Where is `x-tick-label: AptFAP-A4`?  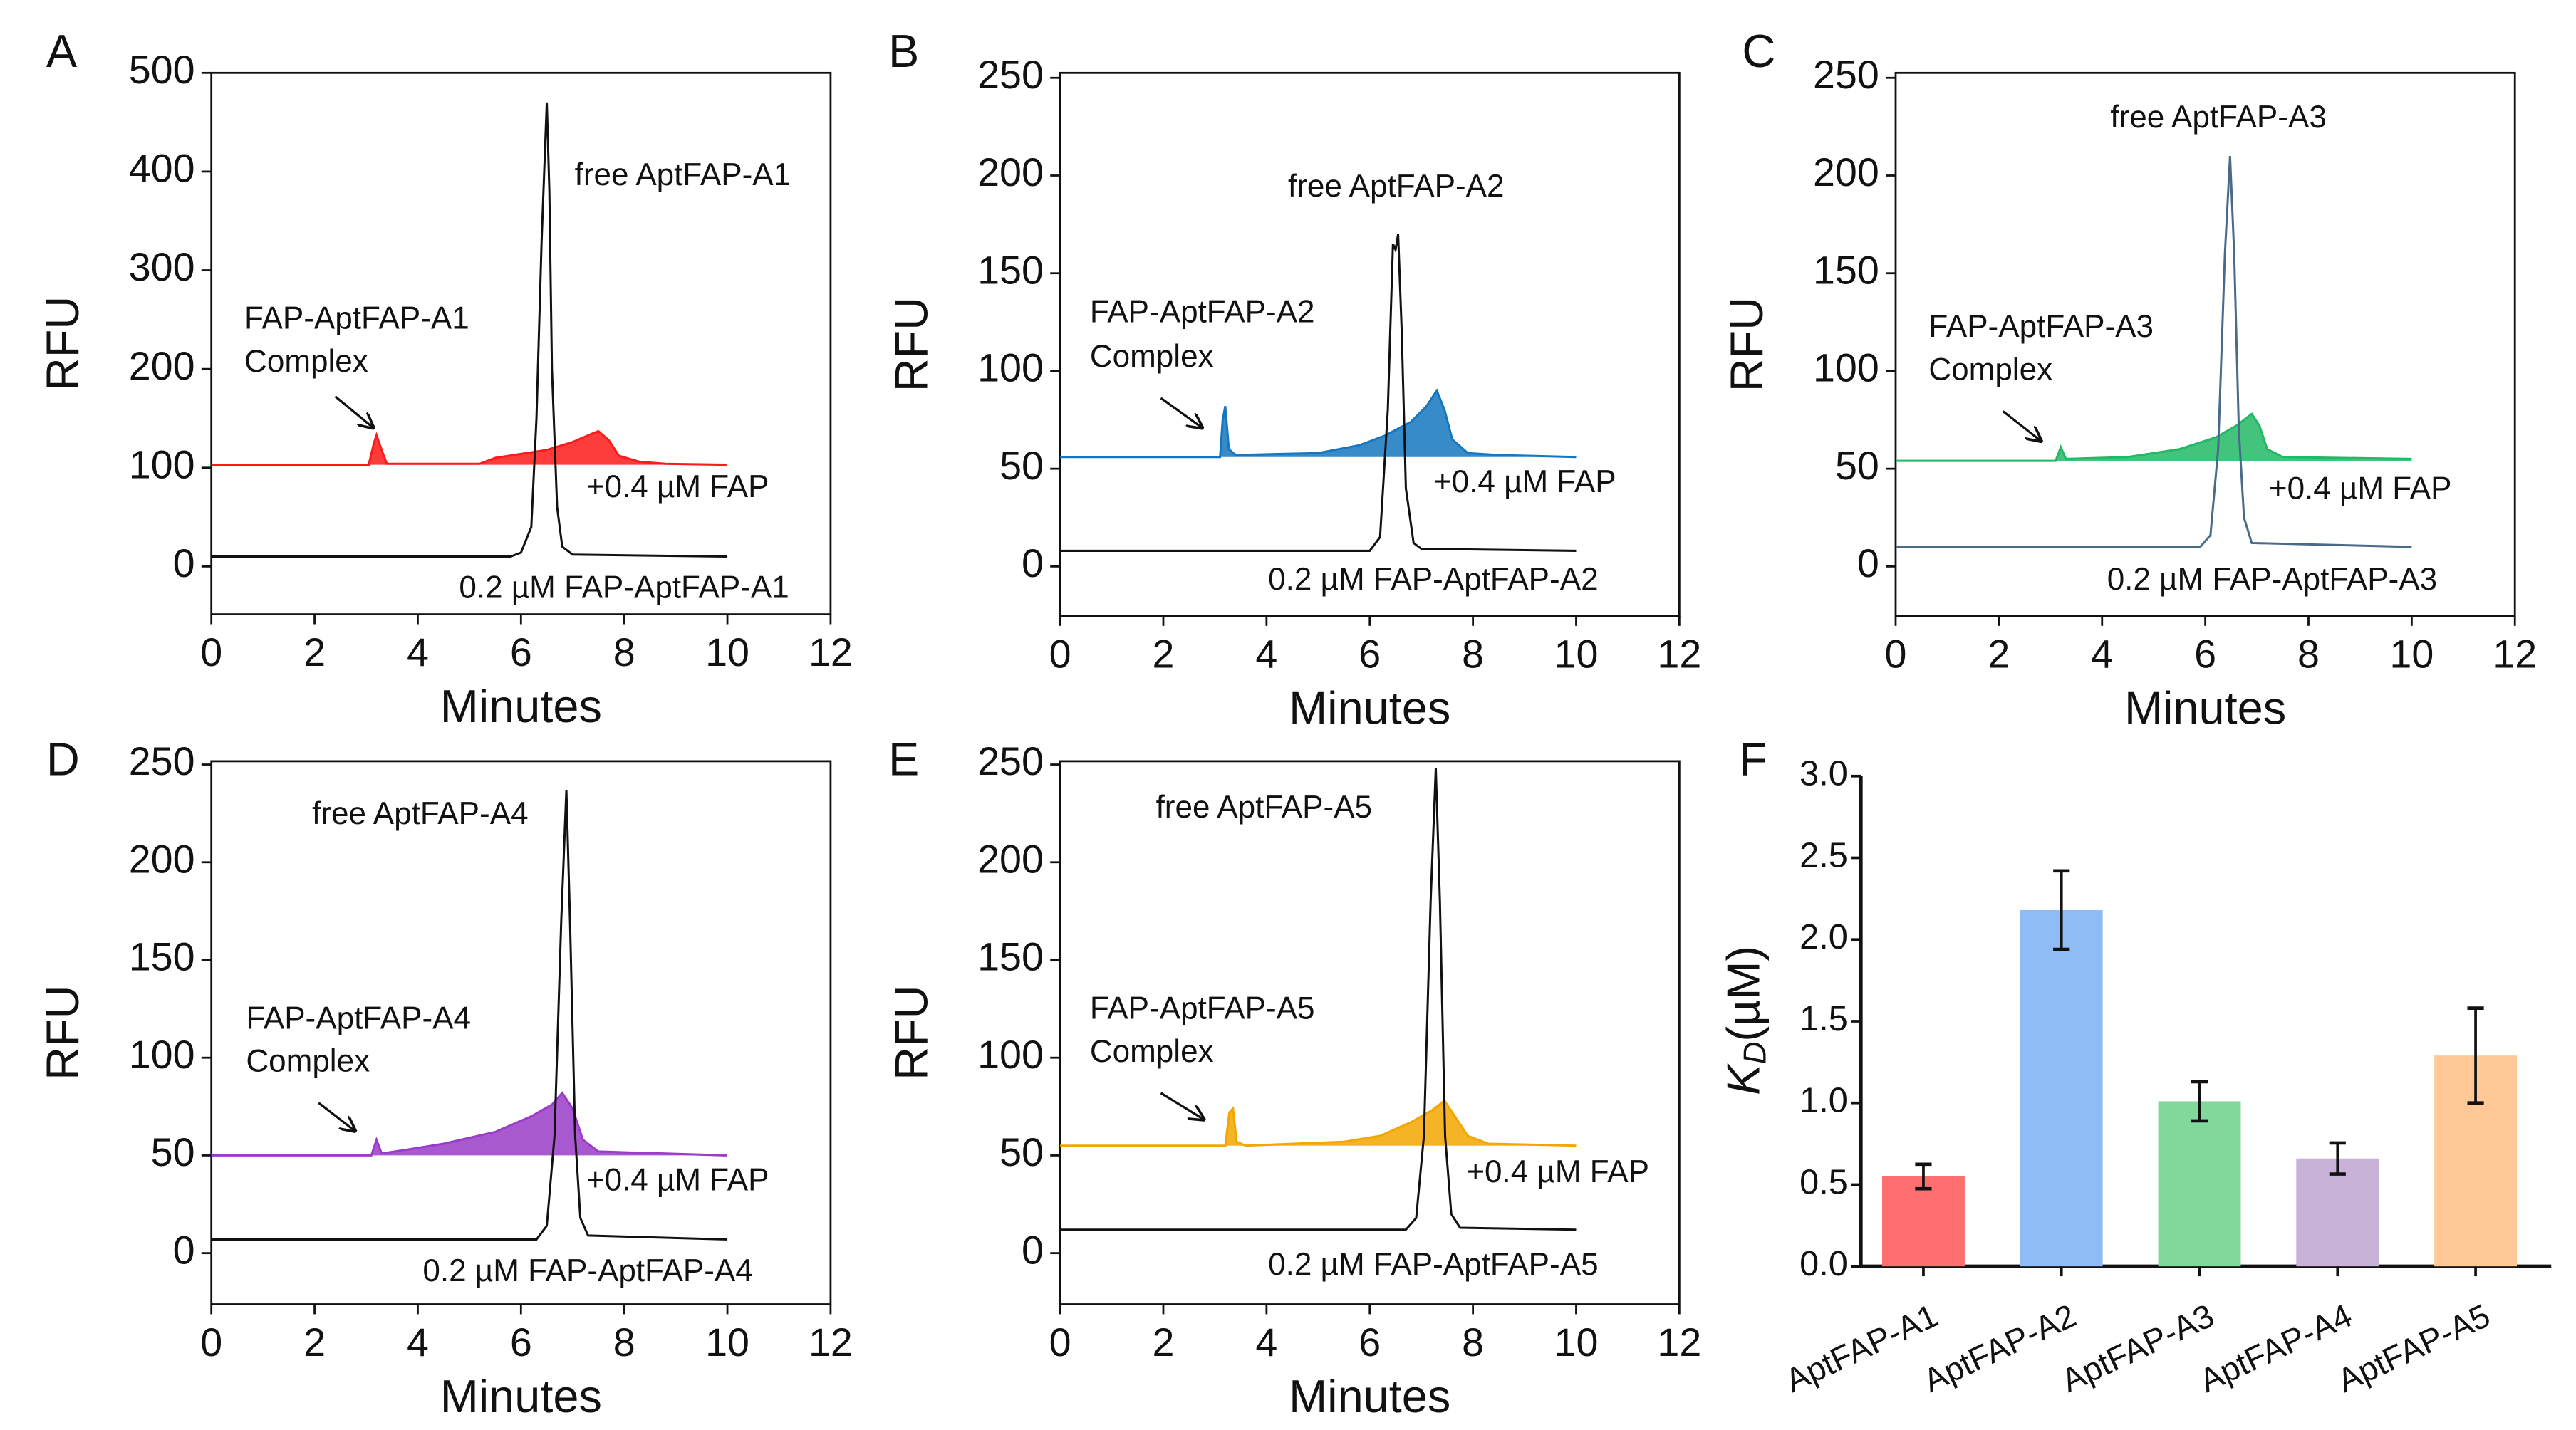
x-tick-label: AptFAP-A4 is located at coordinates (2275, 1348).